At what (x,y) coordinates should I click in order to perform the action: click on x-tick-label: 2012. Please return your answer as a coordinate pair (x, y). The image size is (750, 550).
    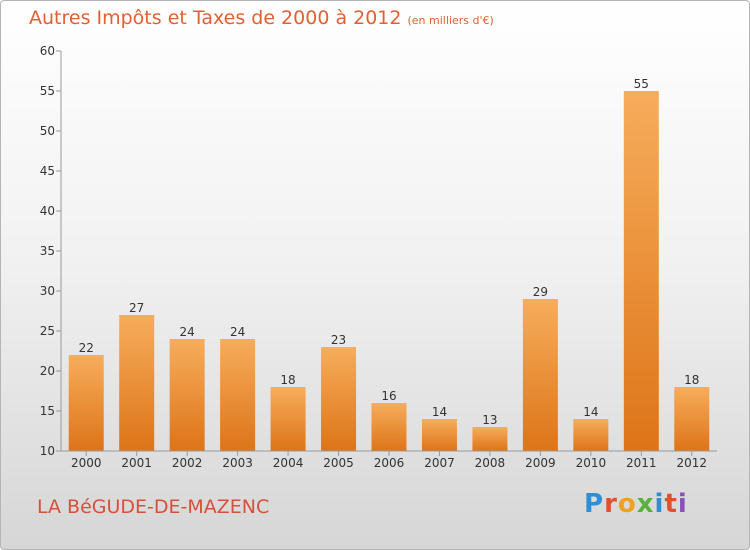
    Looking at the image, I should click on (691, 463).